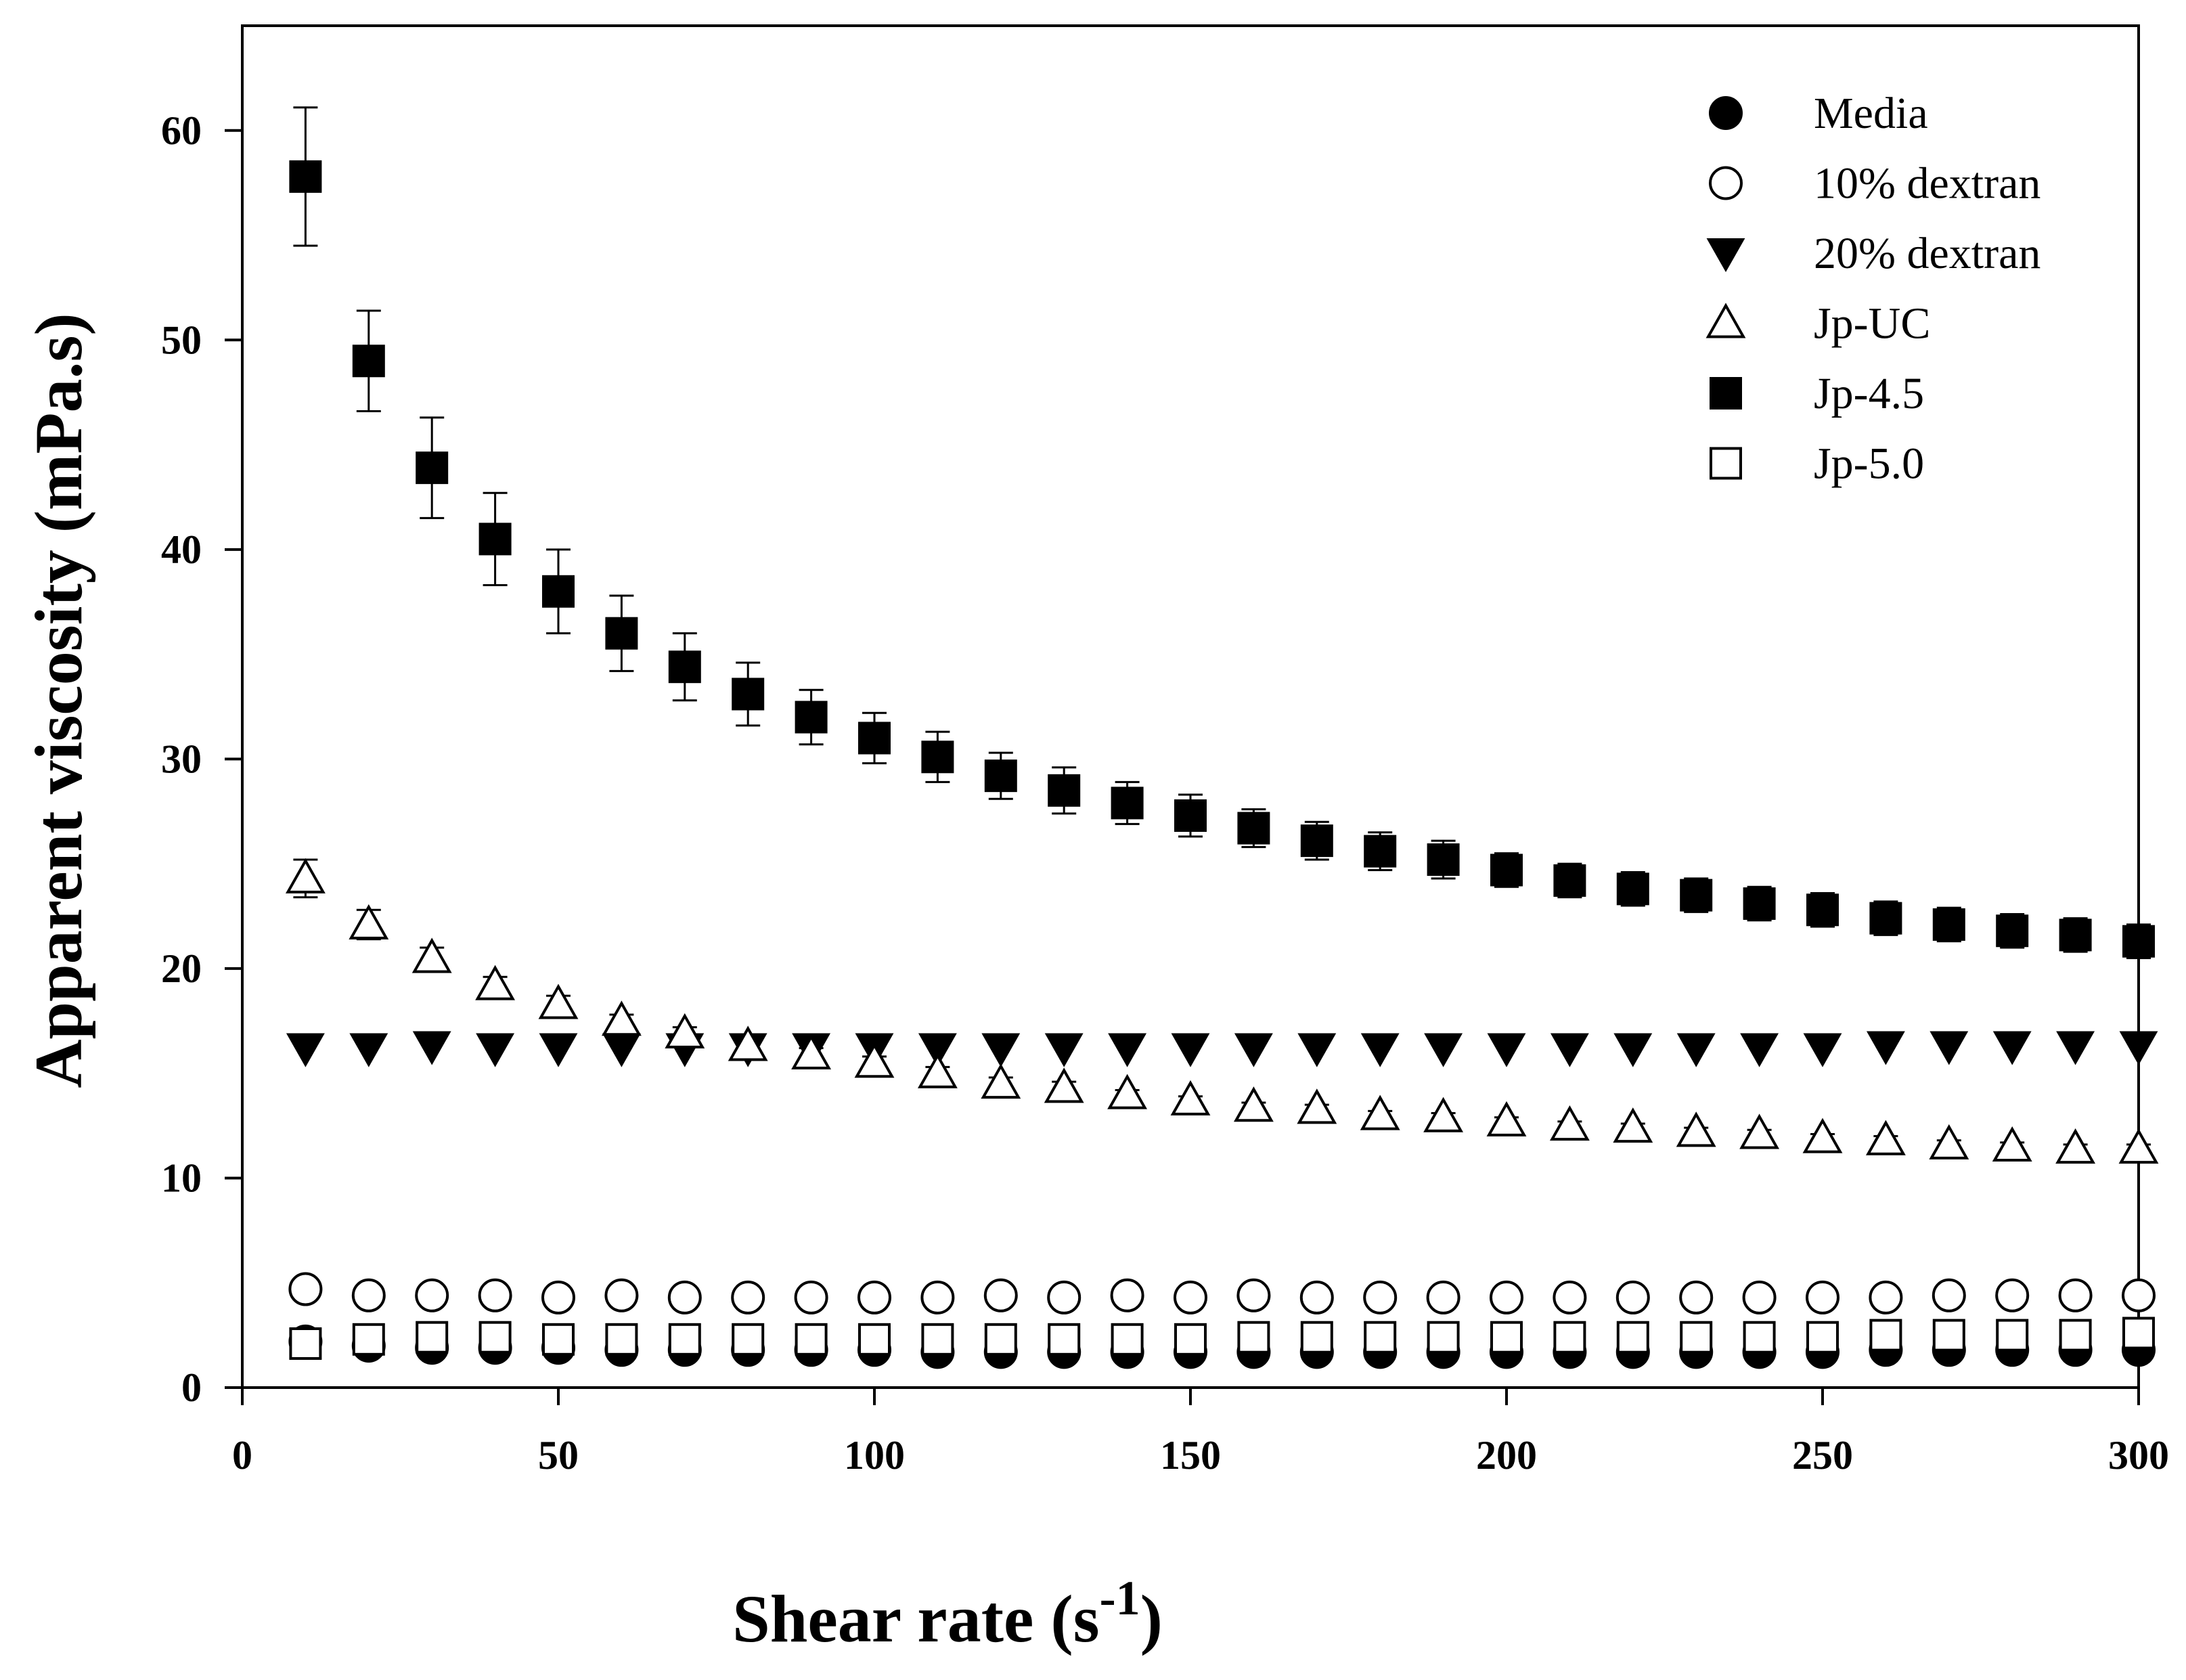 This screenshot has width=2186, height=1680. Describe the element at coordinates (1151, 1619) in the screenshot. I see `x-axis-title-close: )` at that location.